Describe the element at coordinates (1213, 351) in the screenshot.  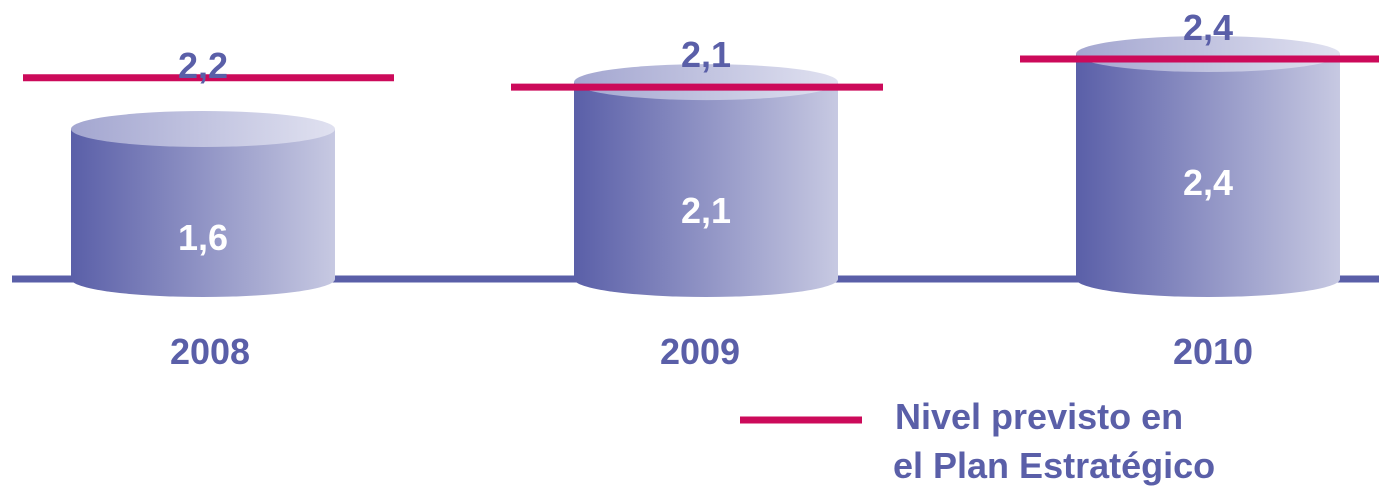
I see `x-tick-label-2010: 2010` at that location.